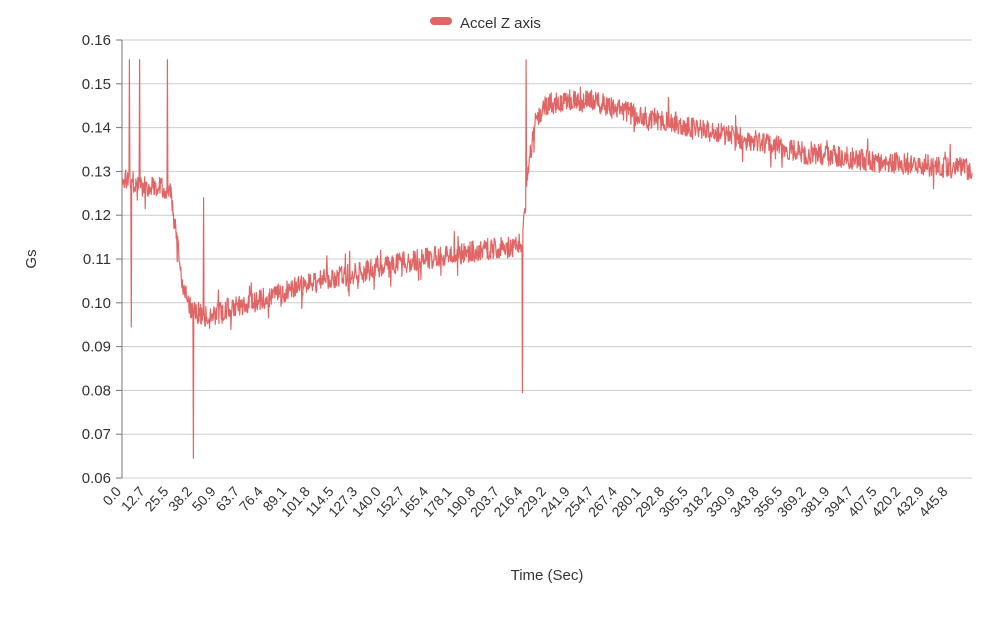  Describe the element at coordinates (119, 259) in the screenshot. I see `axes-layer` at that location.